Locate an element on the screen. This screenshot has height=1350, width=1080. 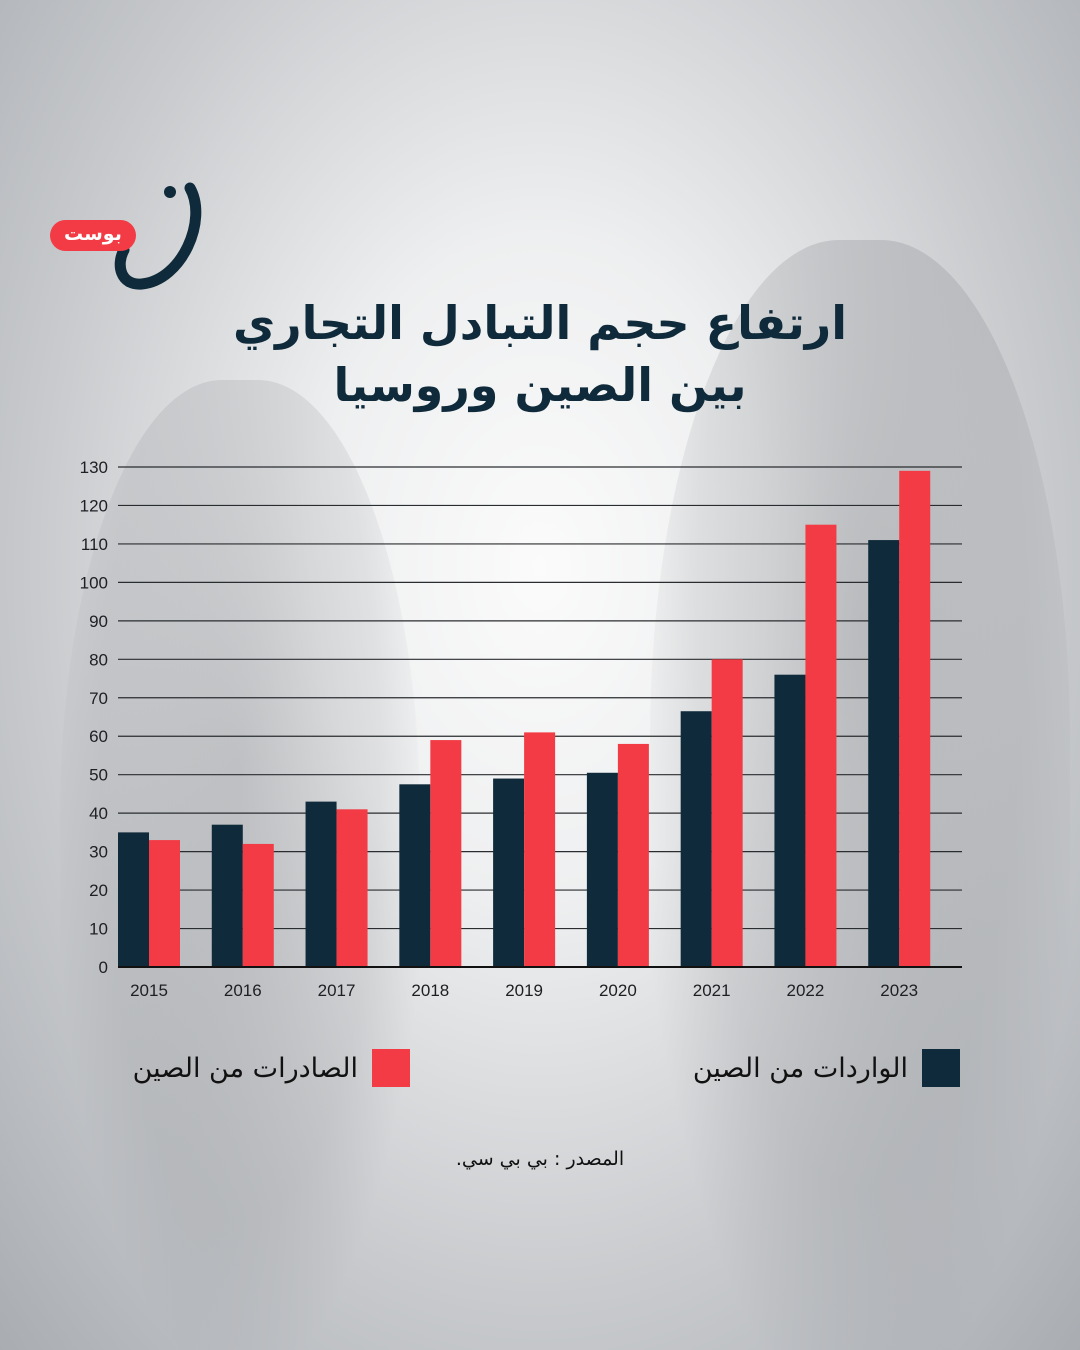
x-tick-label: 2016 is located at coordinates (243, 990).